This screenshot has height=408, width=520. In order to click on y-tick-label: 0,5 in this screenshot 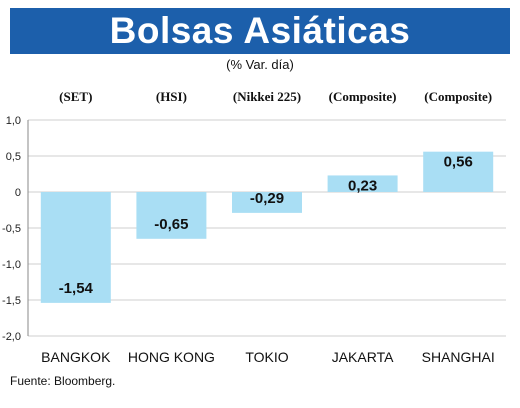, I will do `click(13, 157)`.